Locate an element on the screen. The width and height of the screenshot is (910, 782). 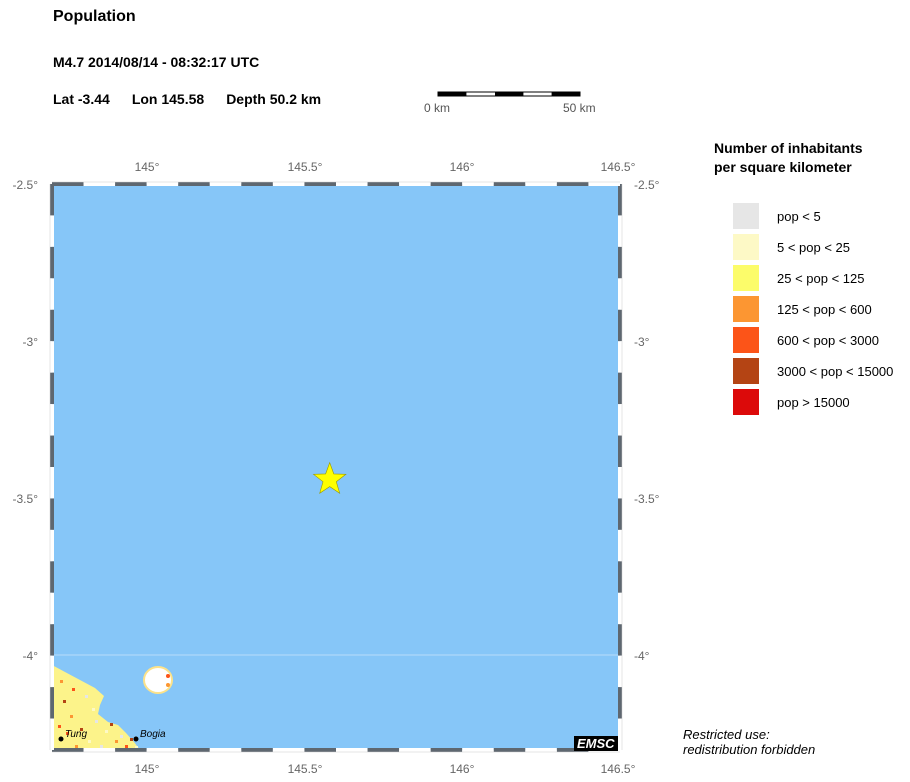
legend-item: 5 < pop < 25 is located at coordinates (791, 247).